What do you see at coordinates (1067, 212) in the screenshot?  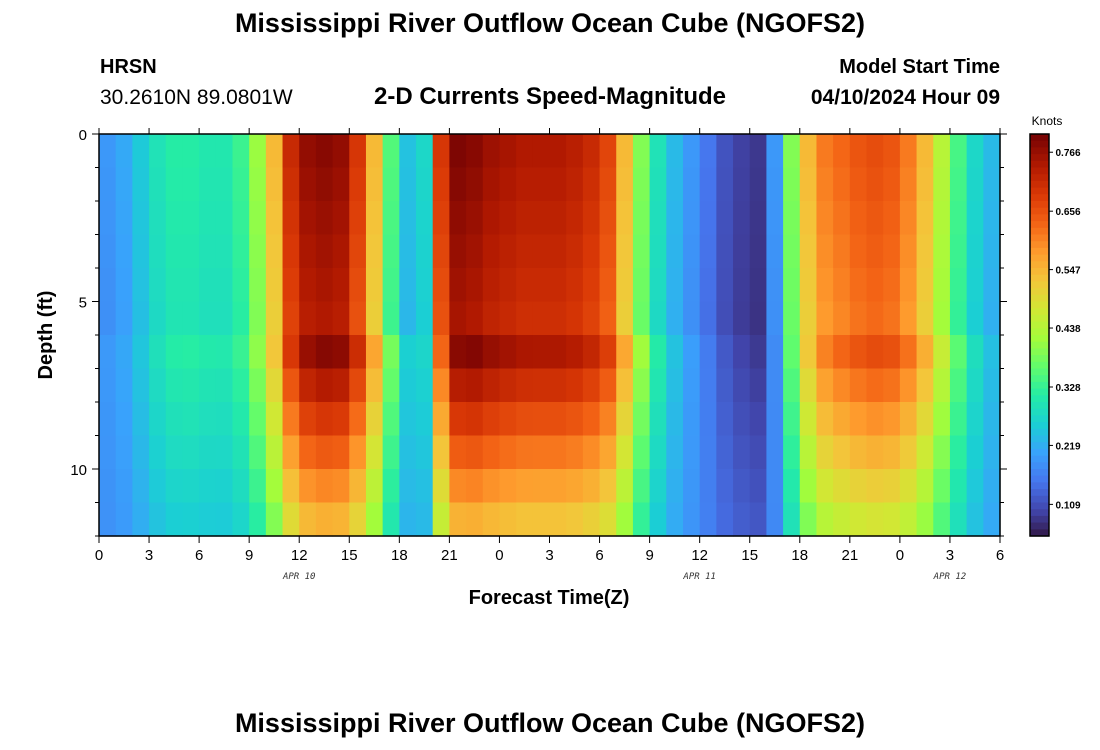 I see `colorbar-tick-label: 0.656` at bounding box center [1067, 212].